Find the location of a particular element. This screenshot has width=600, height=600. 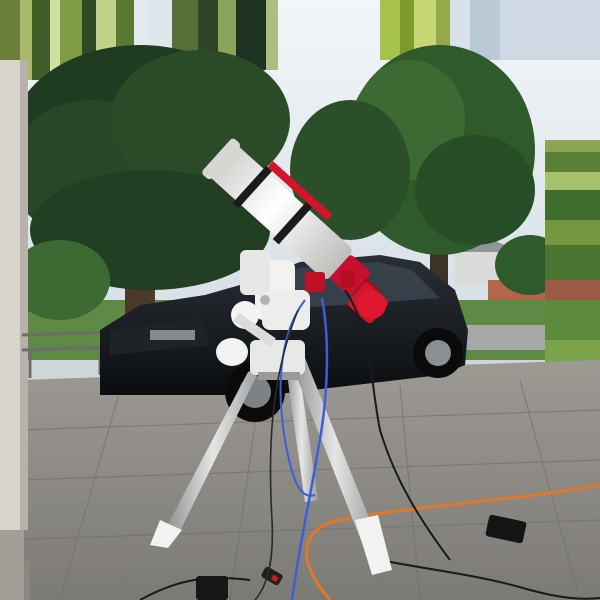

power-brick is located at coordinates (506, 529).